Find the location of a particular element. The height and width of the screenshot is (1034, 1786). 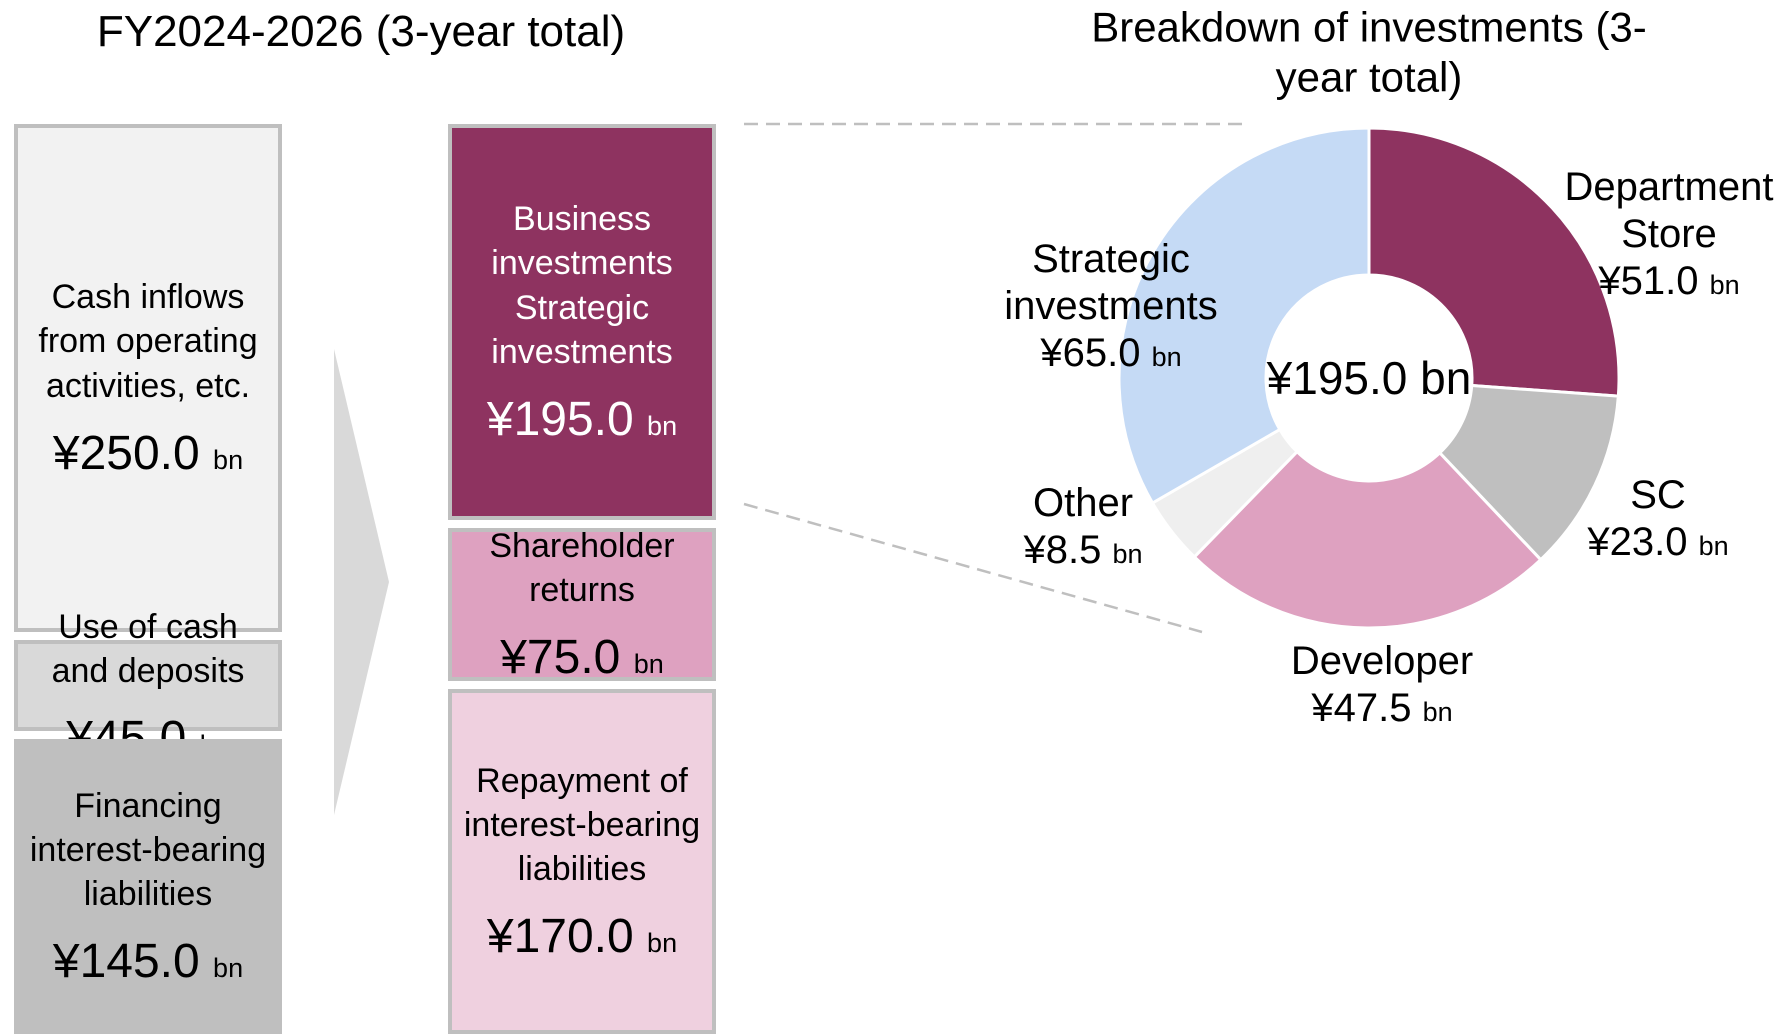

segment-label: Department Store ¥51.0 bn is located at coordinates (1662, 235).